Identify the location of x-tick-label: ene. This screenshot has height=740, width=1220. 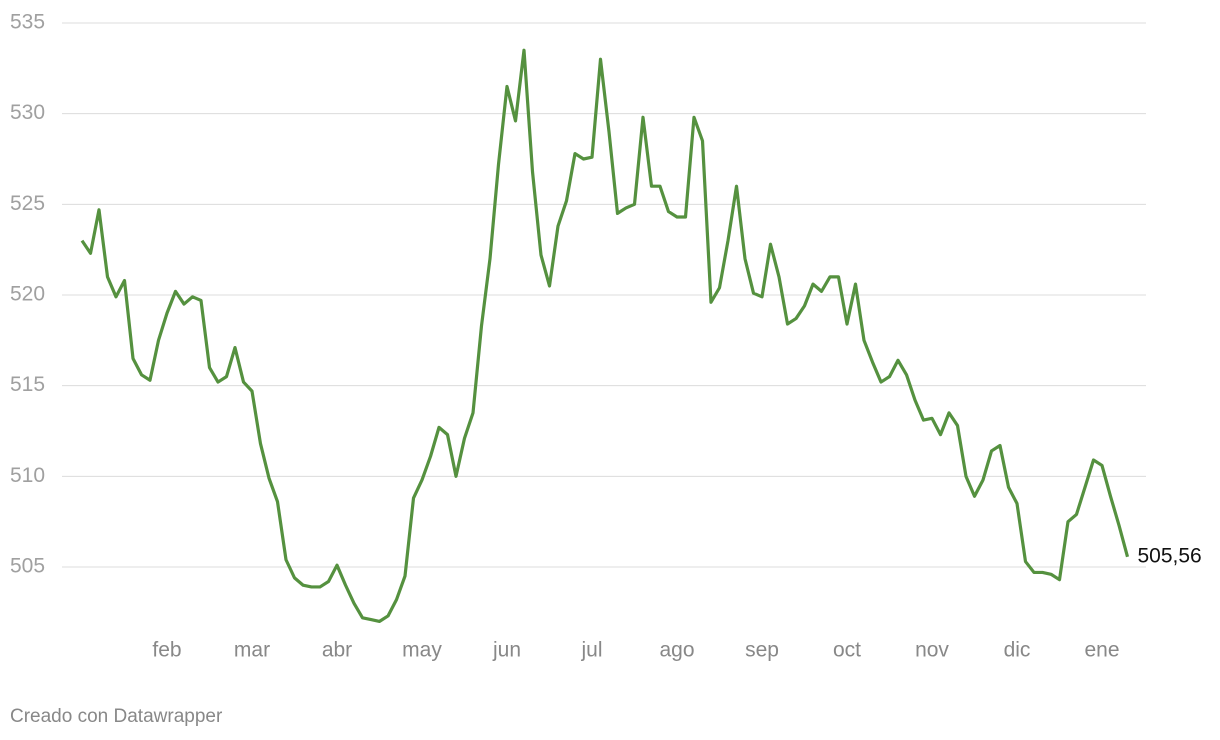
(1101, 650).